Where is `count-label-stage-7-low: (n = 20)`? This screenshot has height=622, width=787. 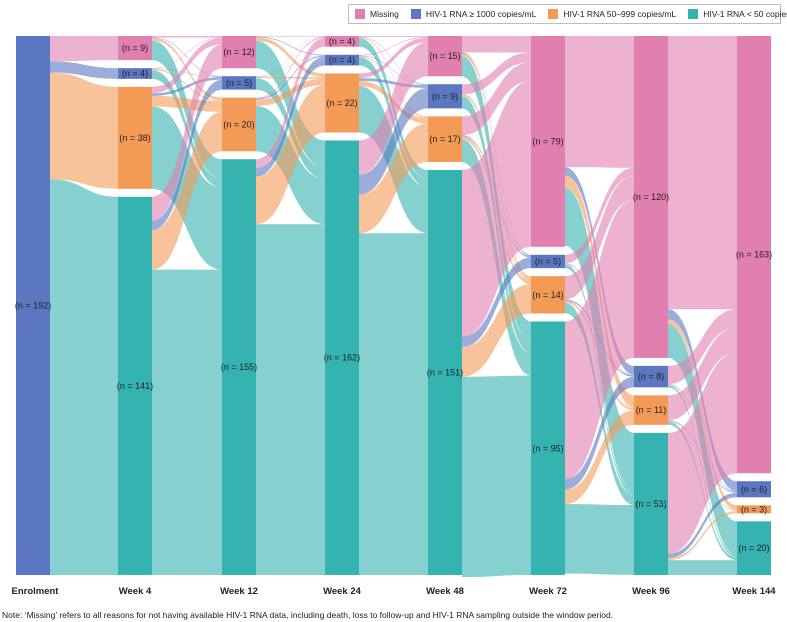
count-label-stage-7-low: (n = 20) is located at coordinates (753, 548).